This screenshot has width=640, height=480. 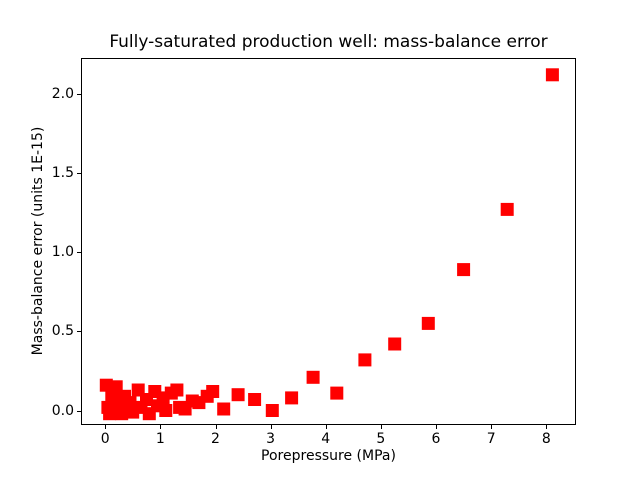 I want to click on y-tick-label: 0.5, so click(x=62, y=331).